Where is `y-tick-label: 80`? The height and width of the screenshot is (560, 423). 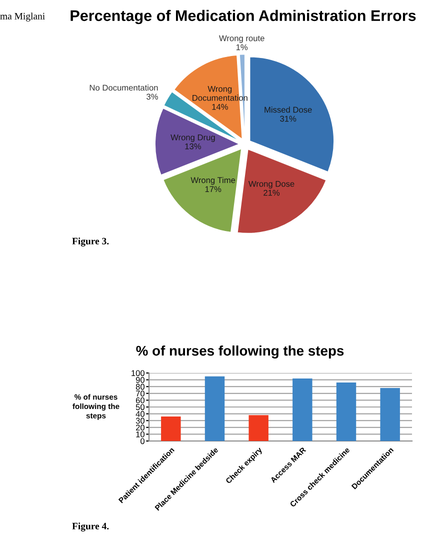
y-tick-label: 80 is located at coordinates (140, 387).